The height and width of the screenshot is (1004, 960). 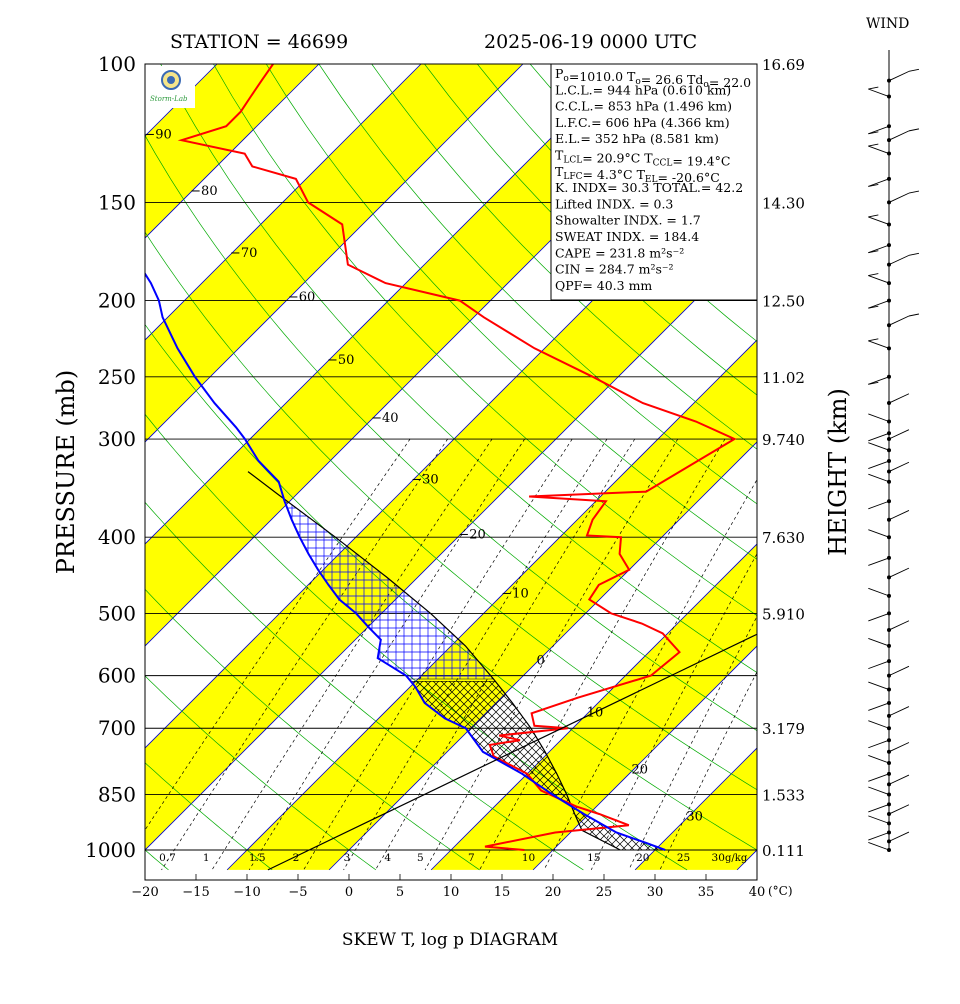 What do you see at coordinates (783, 538) in the screenshot?
I see `height-tick-label: 7.630` at bounding box center [783, 538].